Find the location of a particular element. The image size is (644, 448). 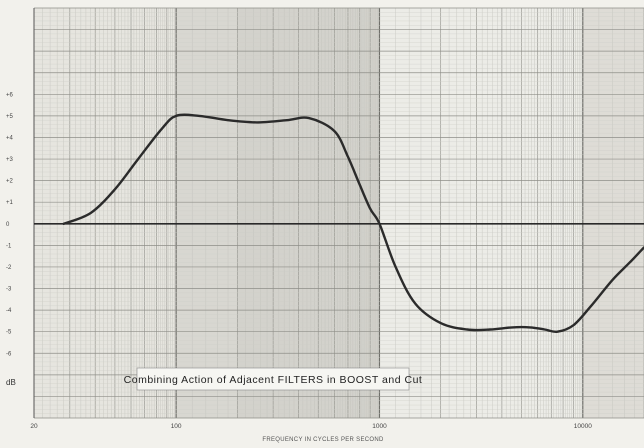

caption-box is located at coordinates (273, 379).